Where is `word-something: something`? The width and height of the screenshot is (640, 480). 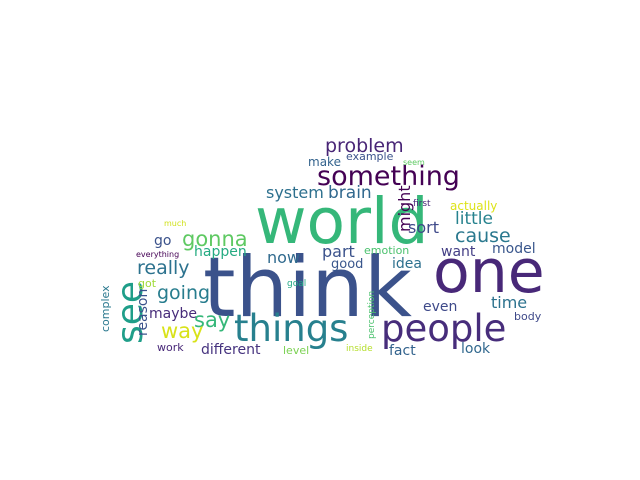 word-something: something is located at coordinates (388, 176).